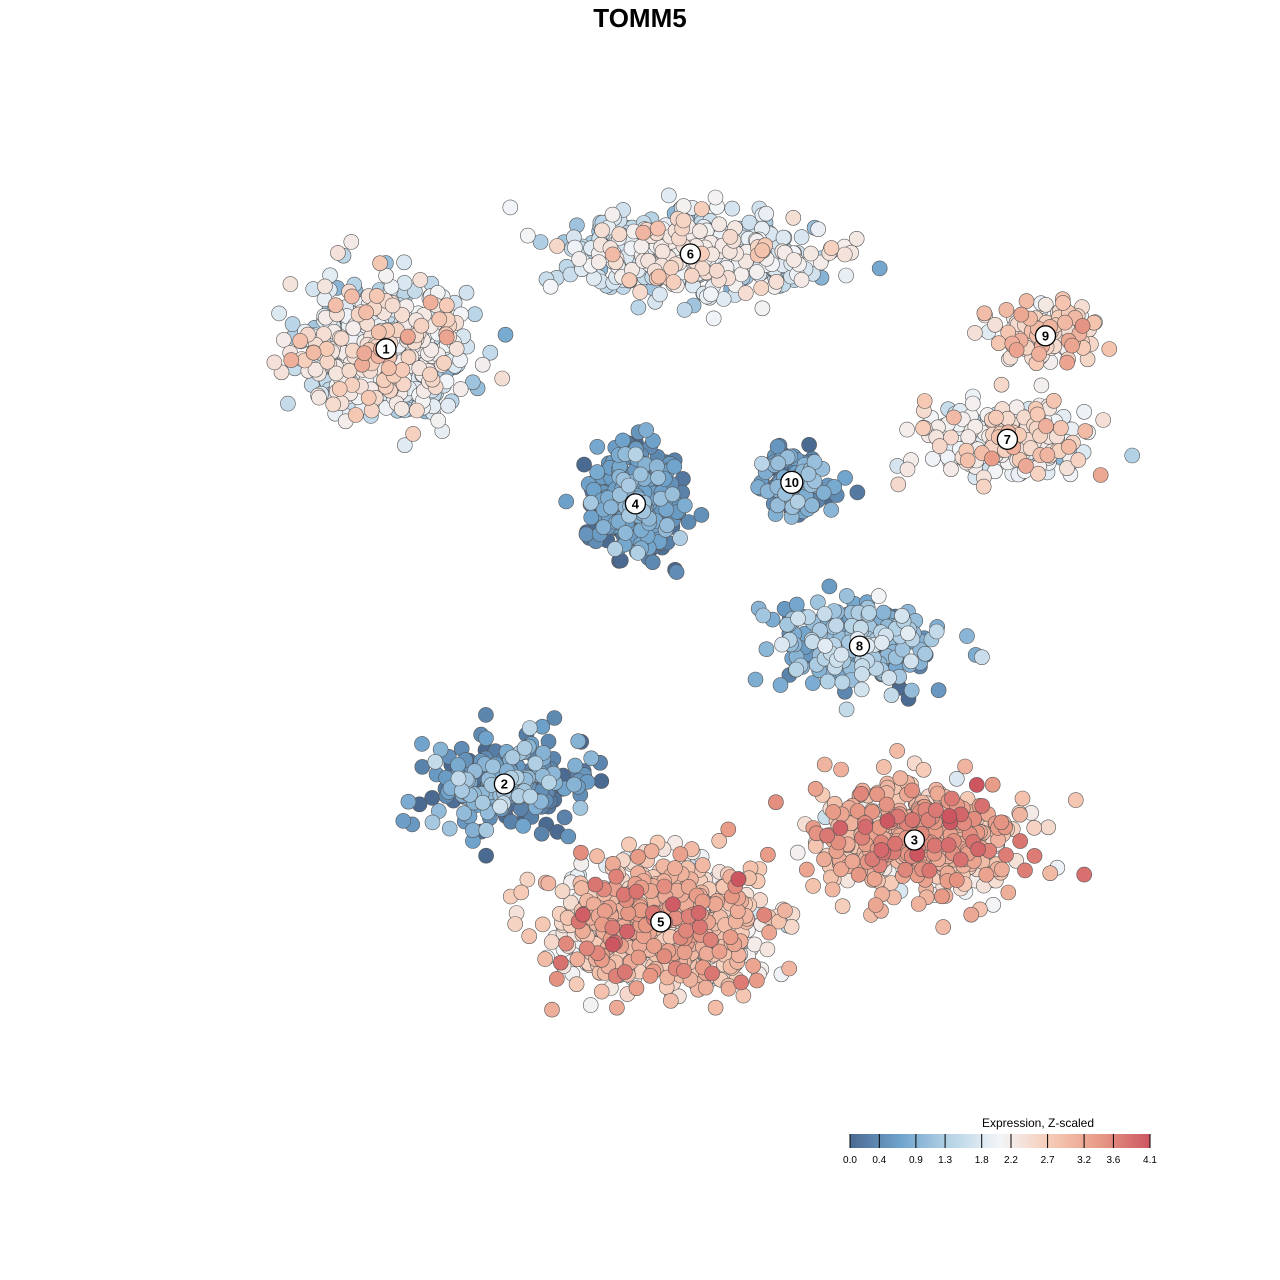 This screenshot has height=1280, width=1280. I want to click on cluster-label-2: 2, so click(504, 784).